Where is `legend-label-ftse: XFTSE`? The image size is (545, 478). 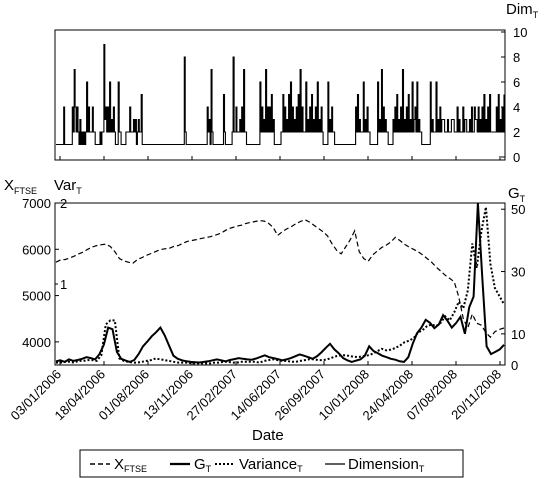
legend-label-ftse: XFTSE is located at coordinates (130, 465).